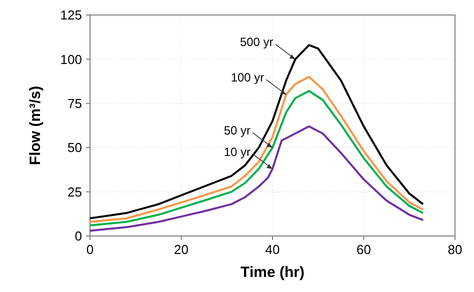 The width and height of the screenshot is (474, 292). What do you see at coordinates (71, 15) in the screenshot?
I see `y-tick-label: 125` at bounding box center [71, 15].